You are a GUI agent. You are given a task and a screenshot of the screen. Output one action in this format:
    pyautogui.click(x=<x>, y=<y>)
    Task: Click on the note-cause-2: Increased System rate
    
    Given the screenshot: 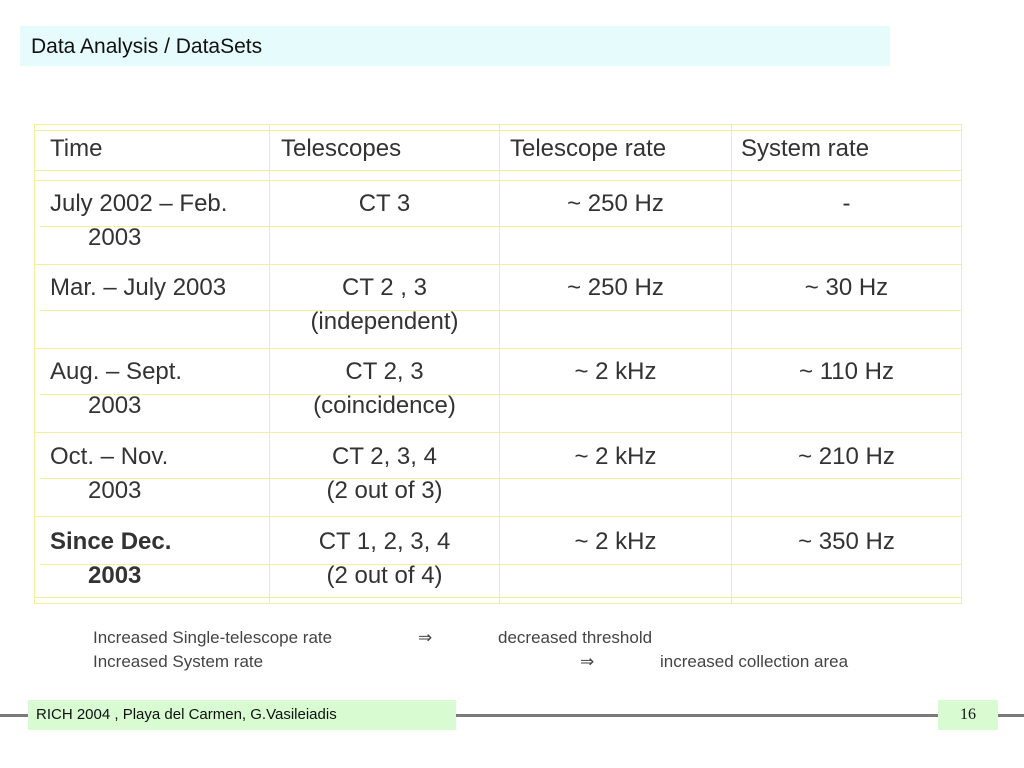 What is the action you would take?
    pyautogui.click(x=178, y=661)
    